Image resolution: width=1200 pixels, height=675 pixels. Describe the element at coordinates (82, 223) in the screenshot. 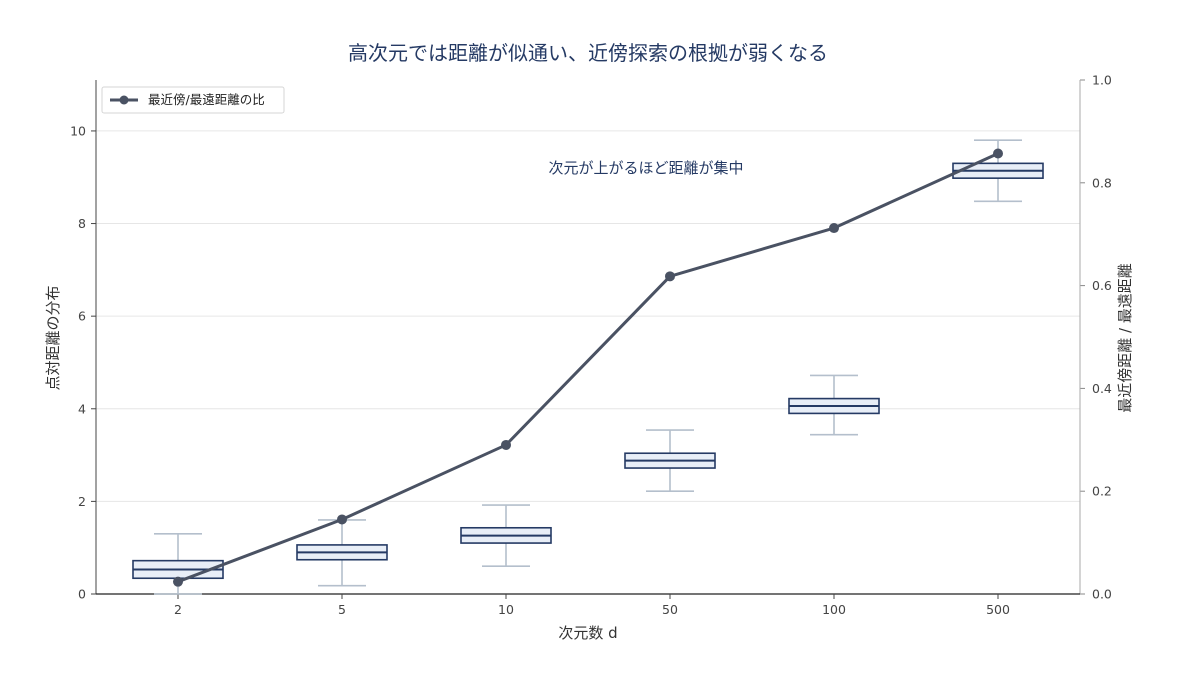

I see `y-left-tick-label: 8` at that location.